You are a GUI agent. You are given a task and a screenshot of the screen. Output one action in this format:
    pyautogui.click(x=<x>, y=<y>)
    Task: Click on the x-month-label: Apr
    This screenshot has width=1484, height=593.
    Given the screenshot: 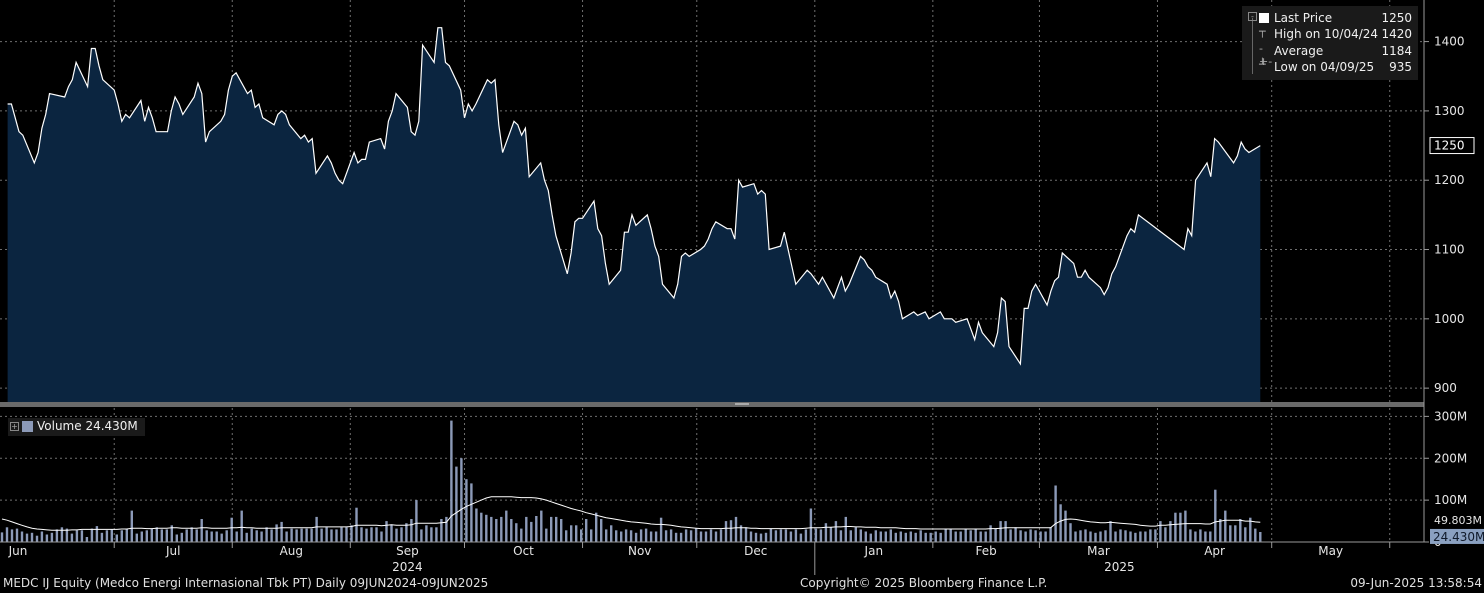 What is the action you would take?
    pyautogui.click(x=1214, y=551)
    